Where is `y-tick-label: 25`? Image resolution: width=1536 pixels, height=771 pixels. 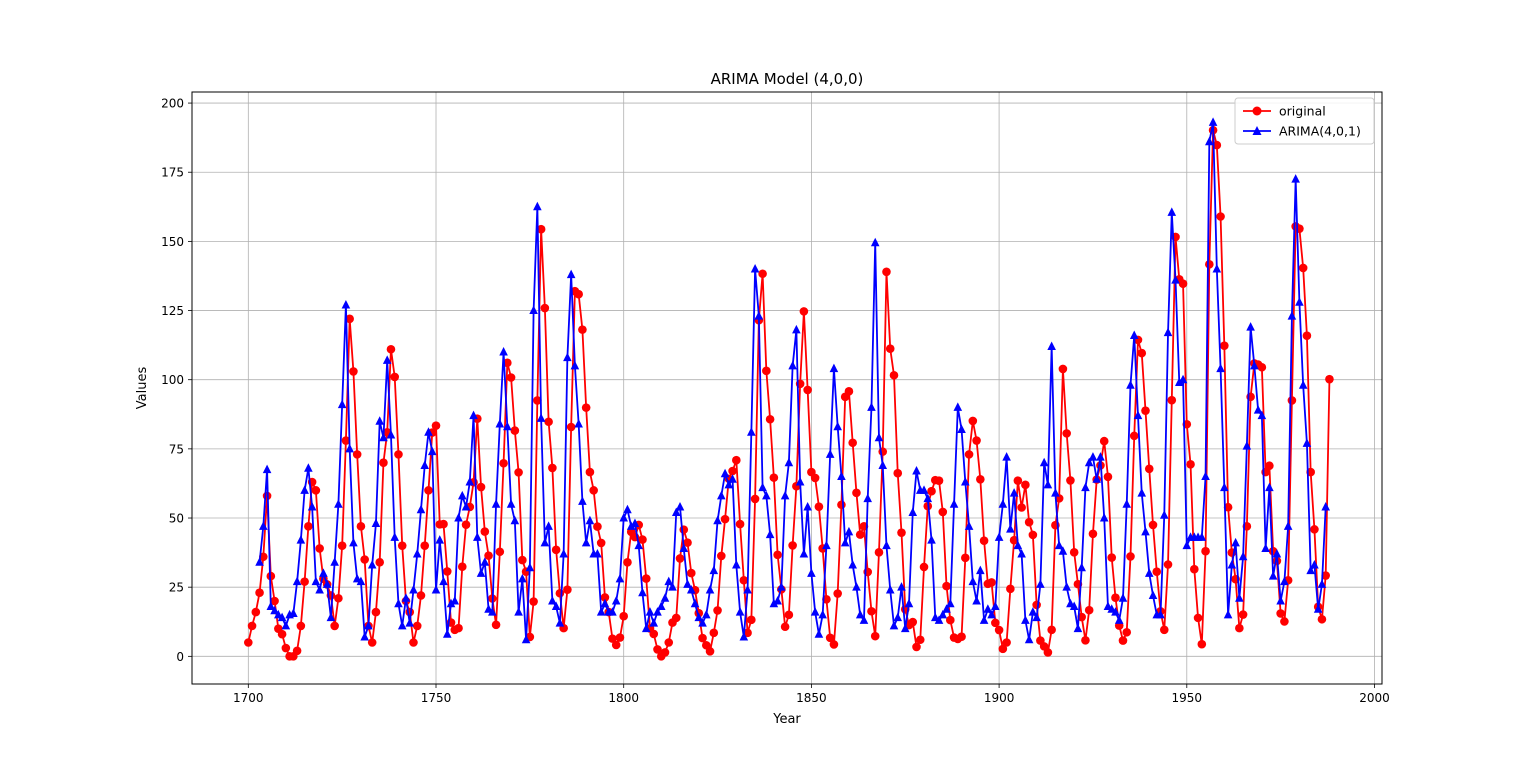 y-tick-label: 25 is located at coordinates (176, 588).